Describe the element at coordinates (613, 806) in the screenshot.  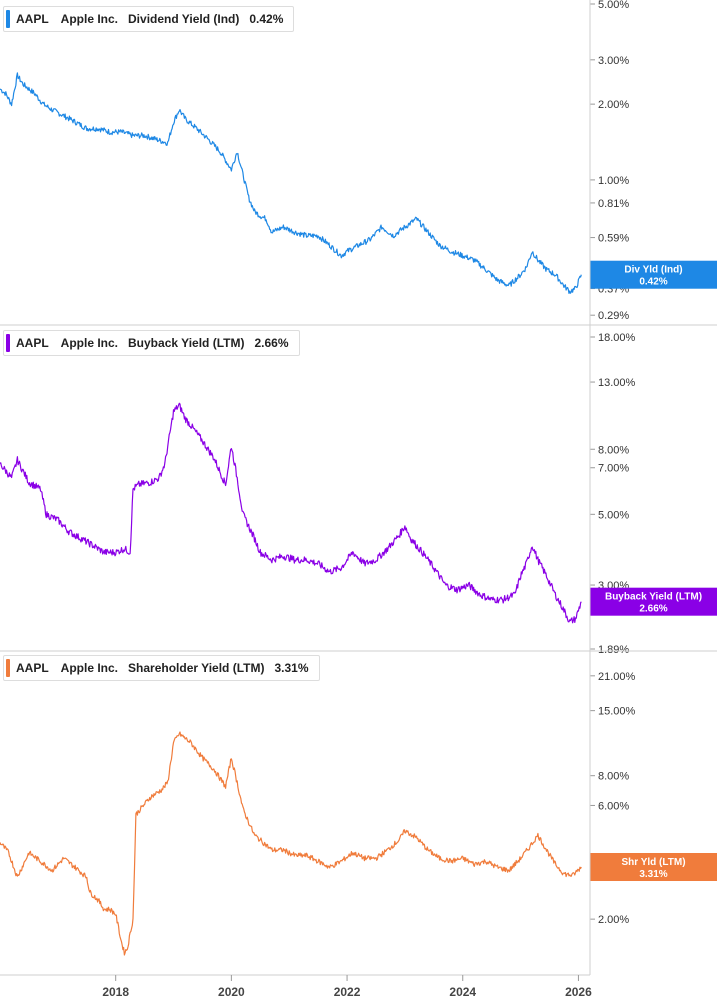
I see `y-tick-label: 6.00%` at that location.